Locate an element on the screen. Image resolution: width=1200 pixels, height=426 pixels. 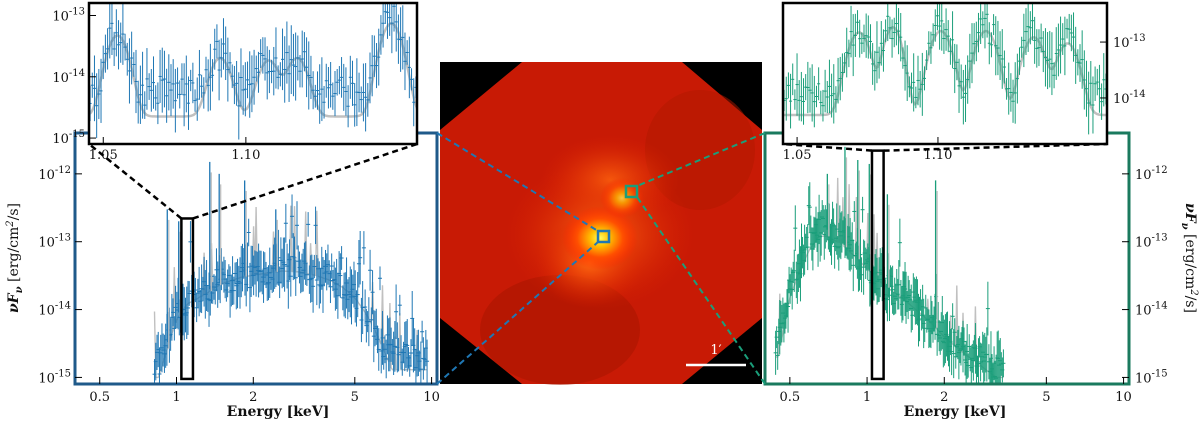
left-main-x-tick-label: 5 is located at coordinates (355, 397).